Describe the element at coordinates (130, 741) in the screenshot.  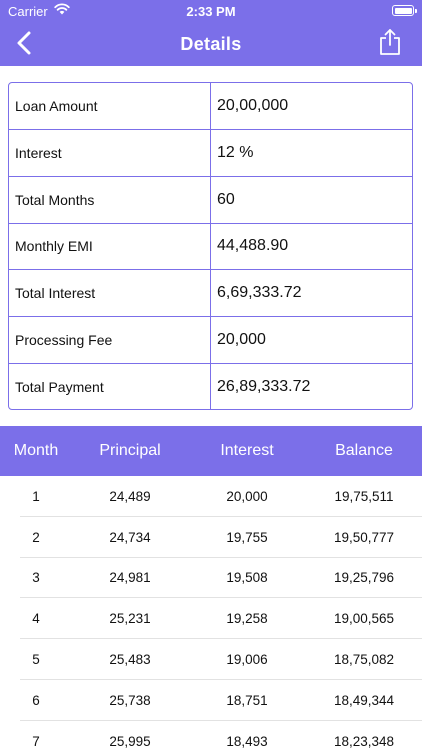
I see `cell-principal: 25,995` at that location.